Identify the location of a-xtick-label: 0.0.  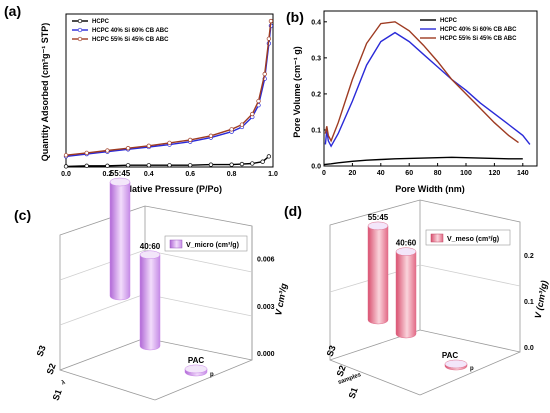
(66, 174).